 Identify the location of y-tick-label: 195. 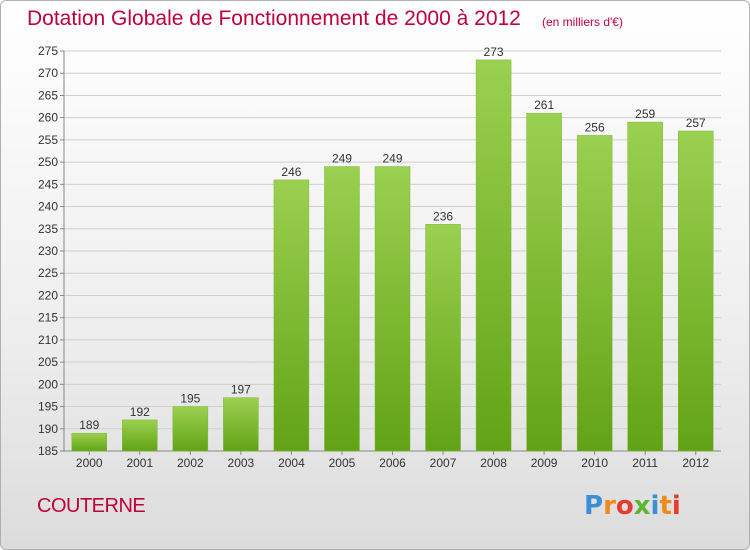
(48, 407).